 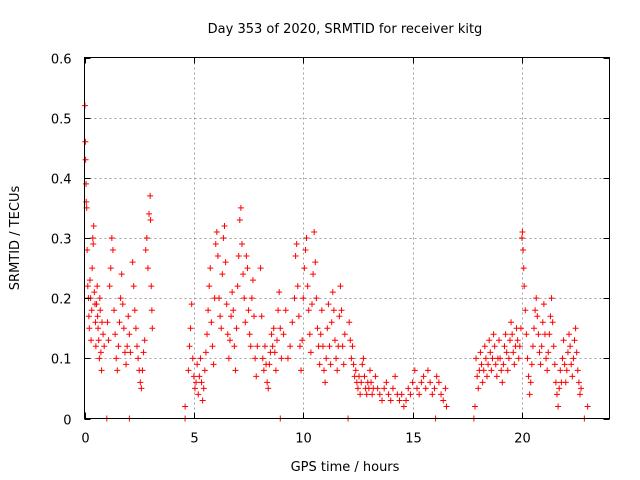 What do you see at coordinates (61, 180) in the screenshot?
I see `y-tick-label: 0.4` at bounding box center [61, 180].